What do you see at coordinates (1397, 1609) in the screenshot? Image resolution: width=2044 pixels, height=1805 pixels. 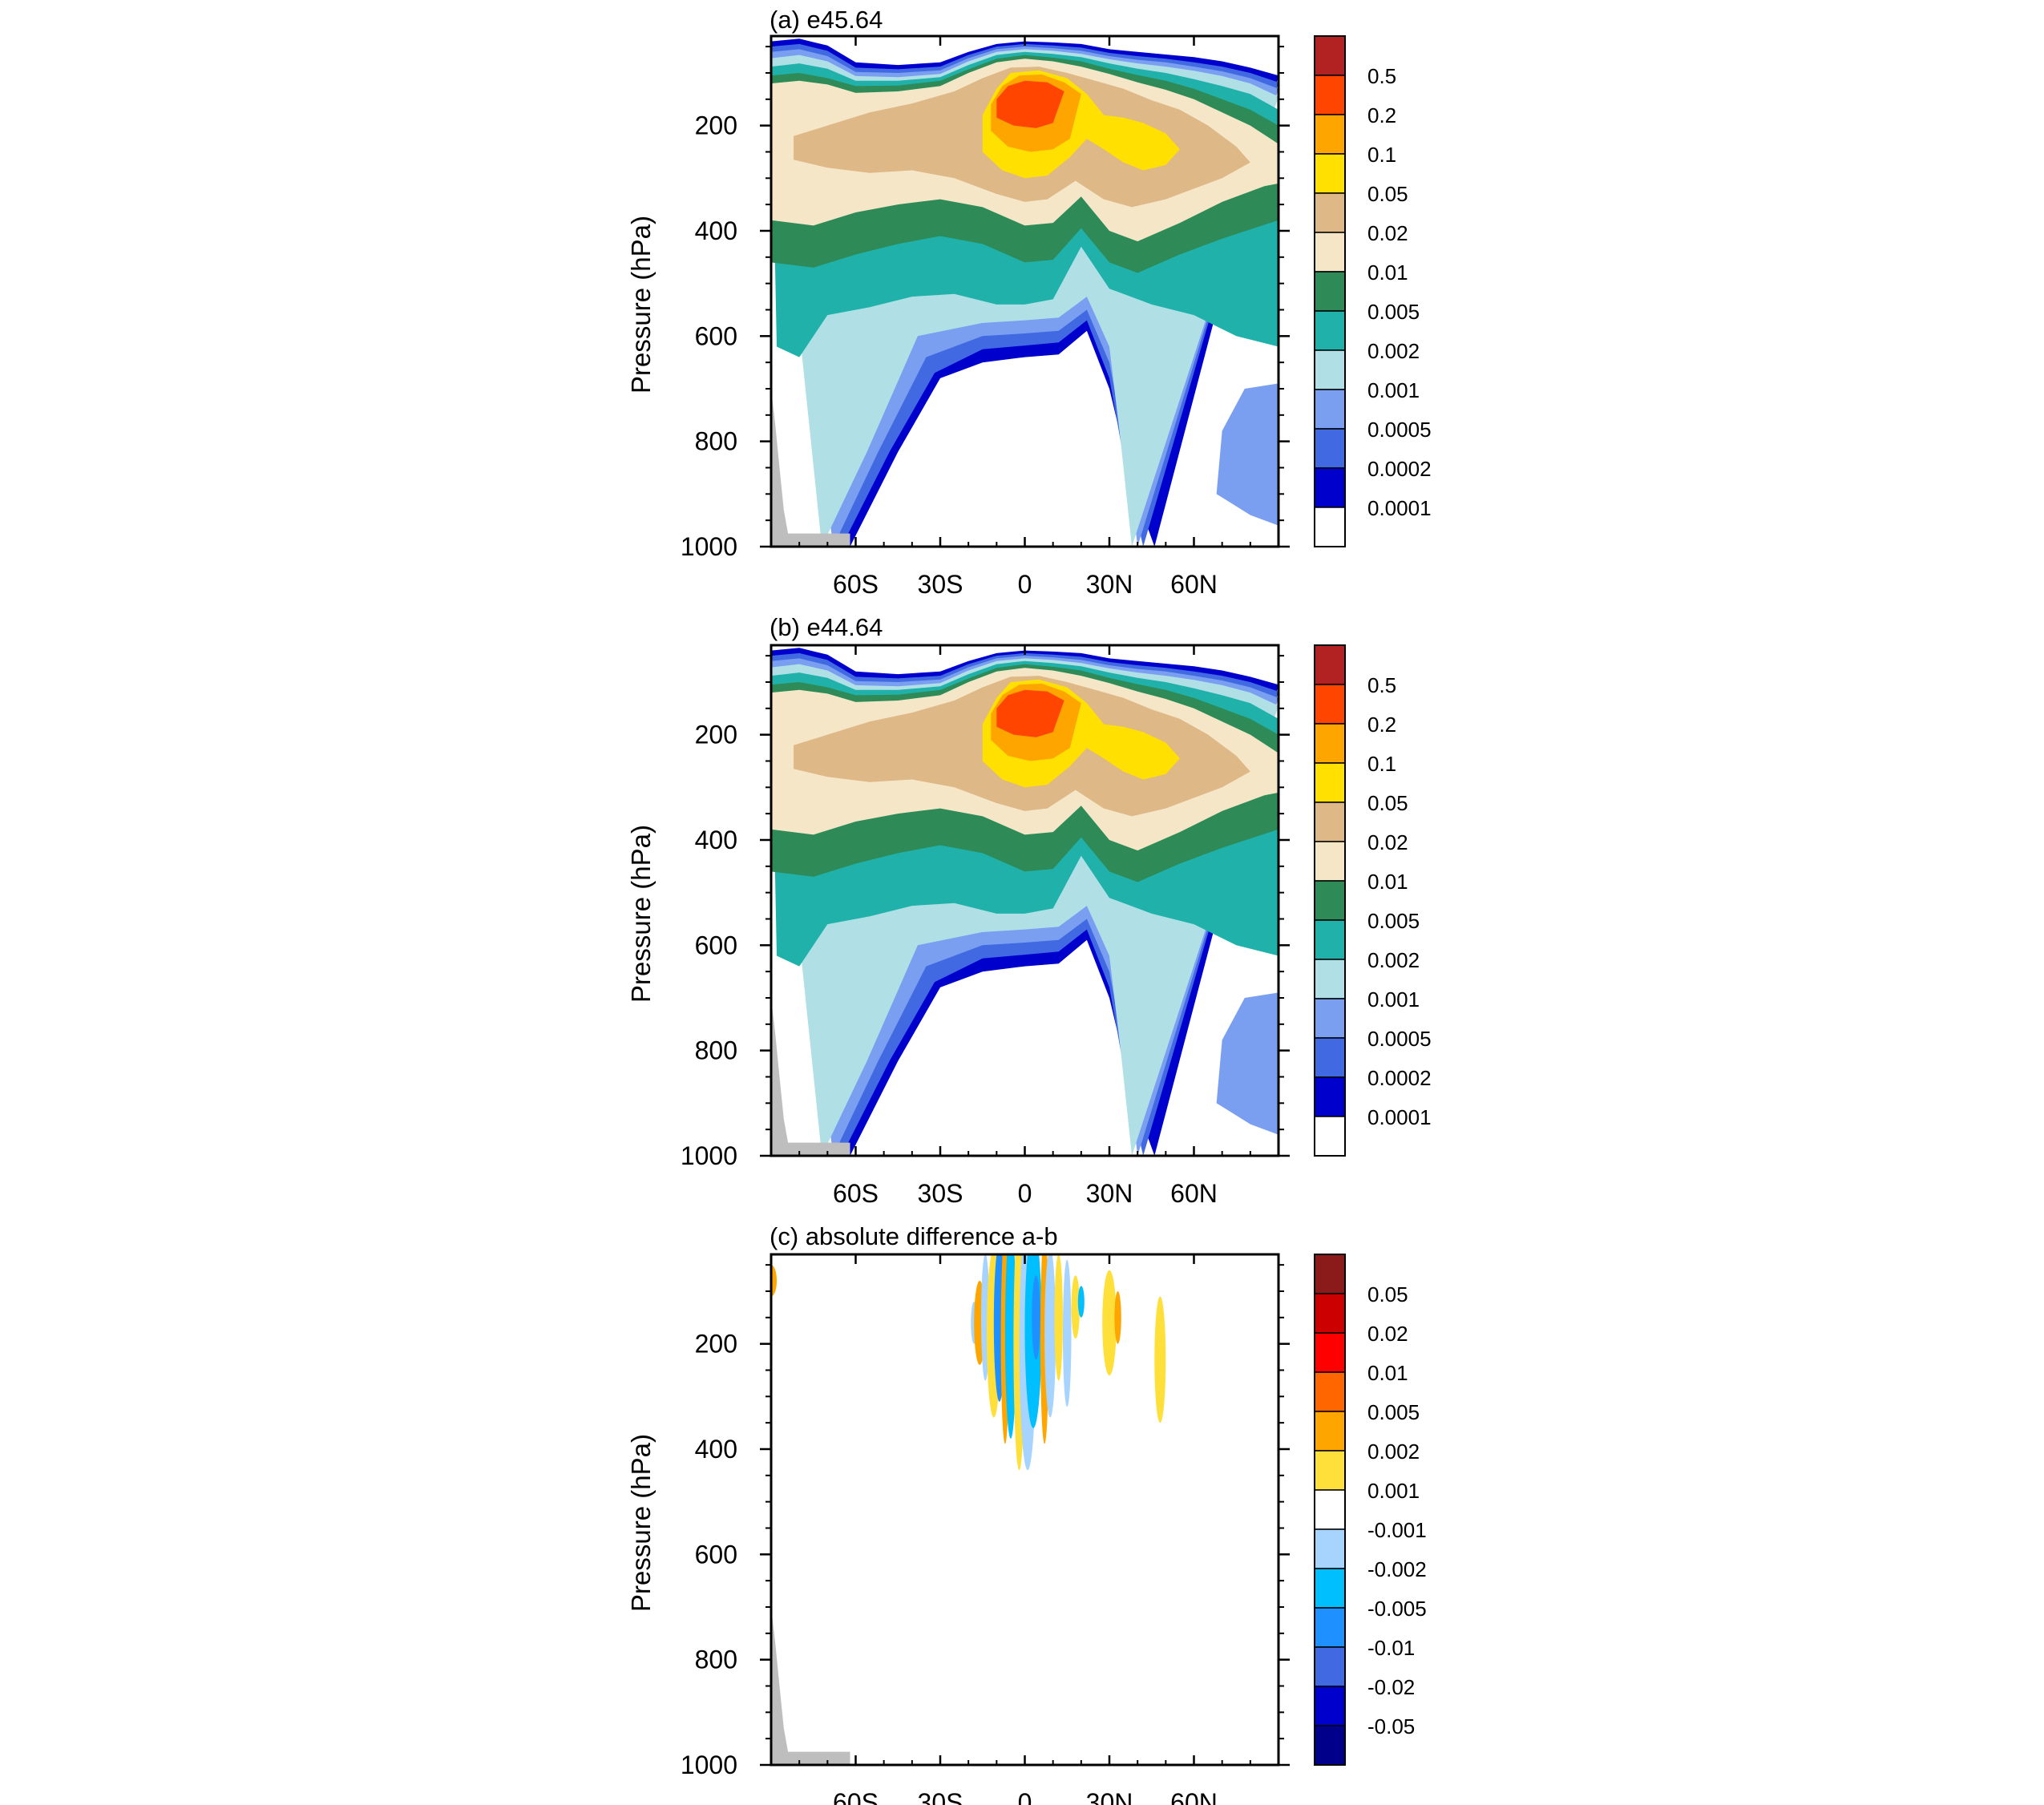 I see `panel-c-colorbar-label: -0.005` at bounding box center [1397, 1609].